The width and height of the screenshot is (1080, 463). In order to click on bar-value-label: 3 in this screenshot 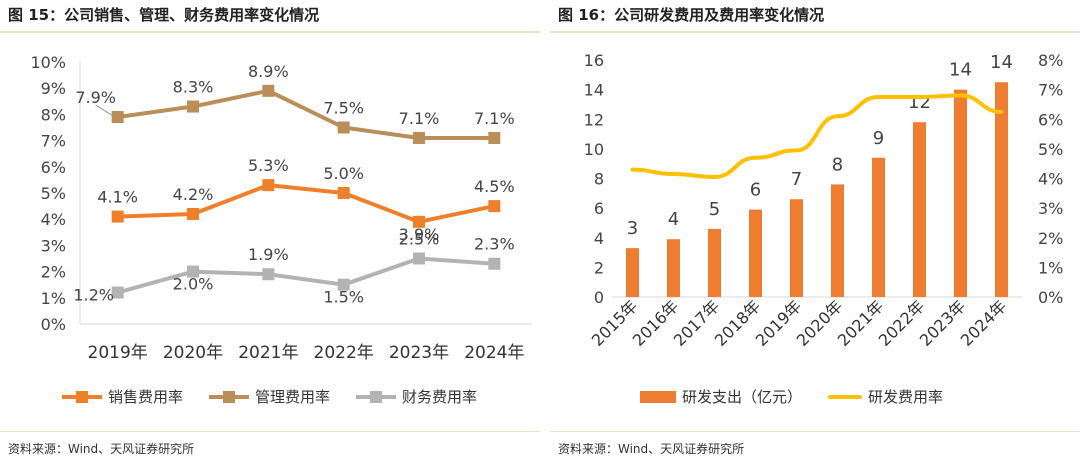, I will do `click(632, 228)`.